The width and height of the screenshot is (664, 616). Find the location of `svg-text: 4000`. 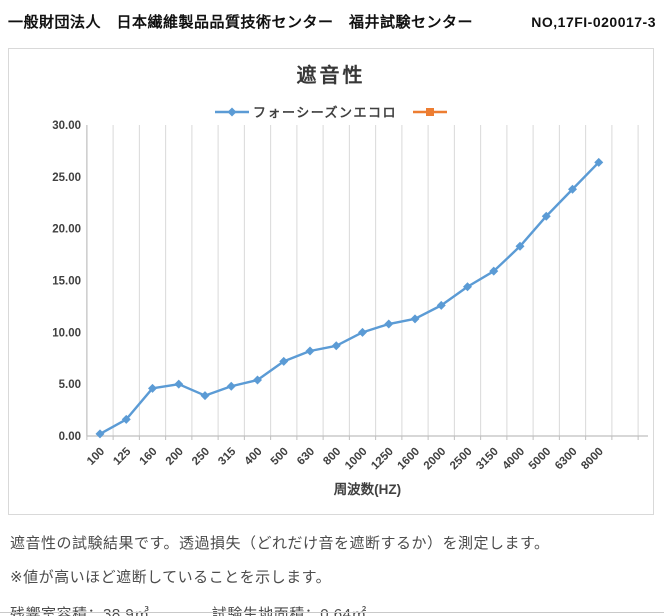

svg-text: 4000 is located at coordinates (514, 459).